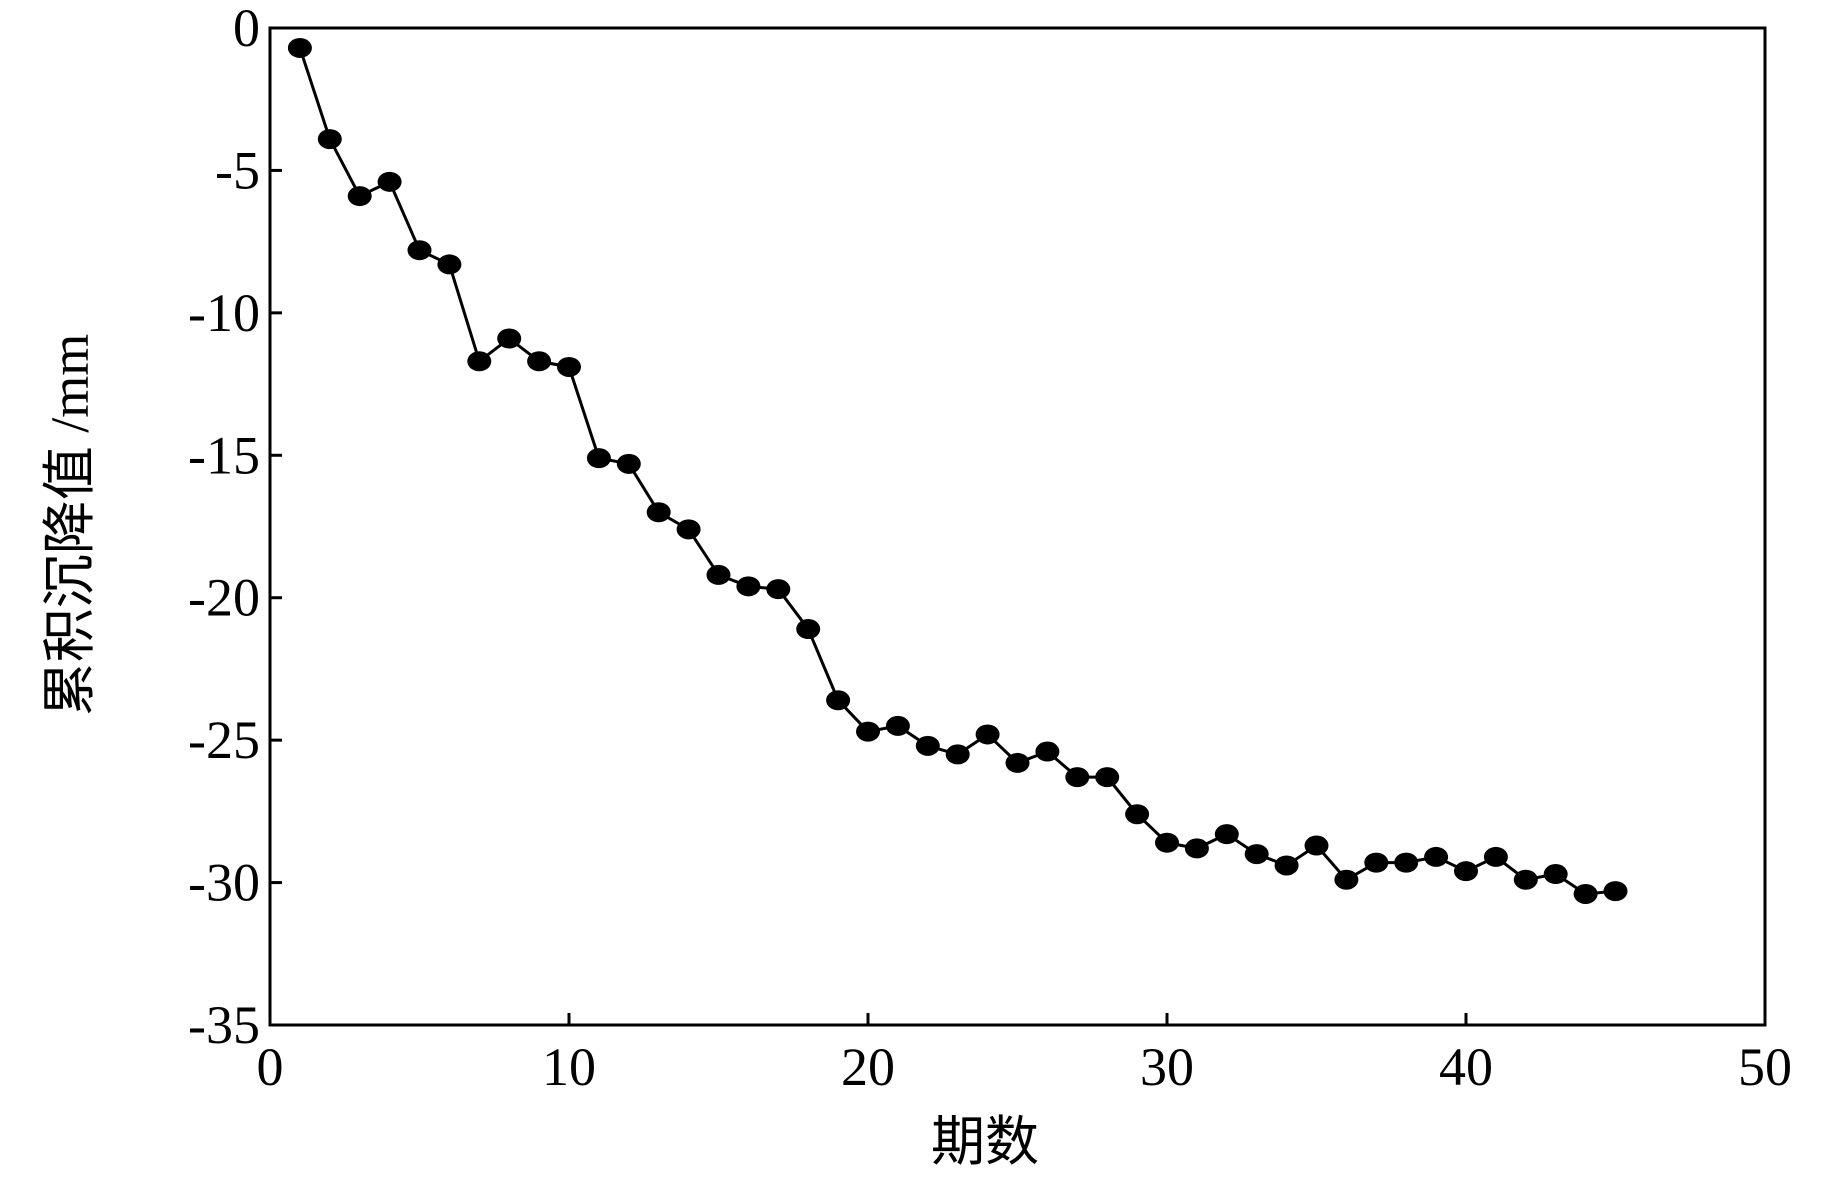  I want to click on x-tick-label: 50, so click(1765, 1067).